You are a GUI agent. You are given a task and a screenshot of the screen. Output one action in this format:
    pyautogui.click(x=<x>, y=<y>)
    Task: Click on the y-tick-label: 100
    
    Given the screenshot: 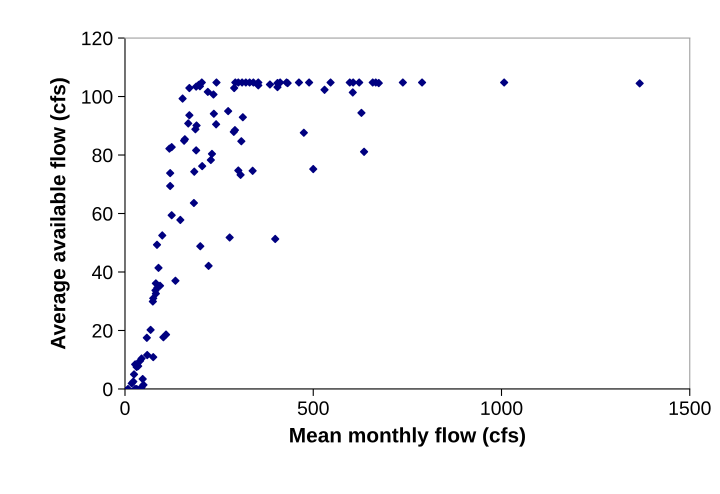 What is the action you would take?
    pyautogui.click(x=97, y=97)
    